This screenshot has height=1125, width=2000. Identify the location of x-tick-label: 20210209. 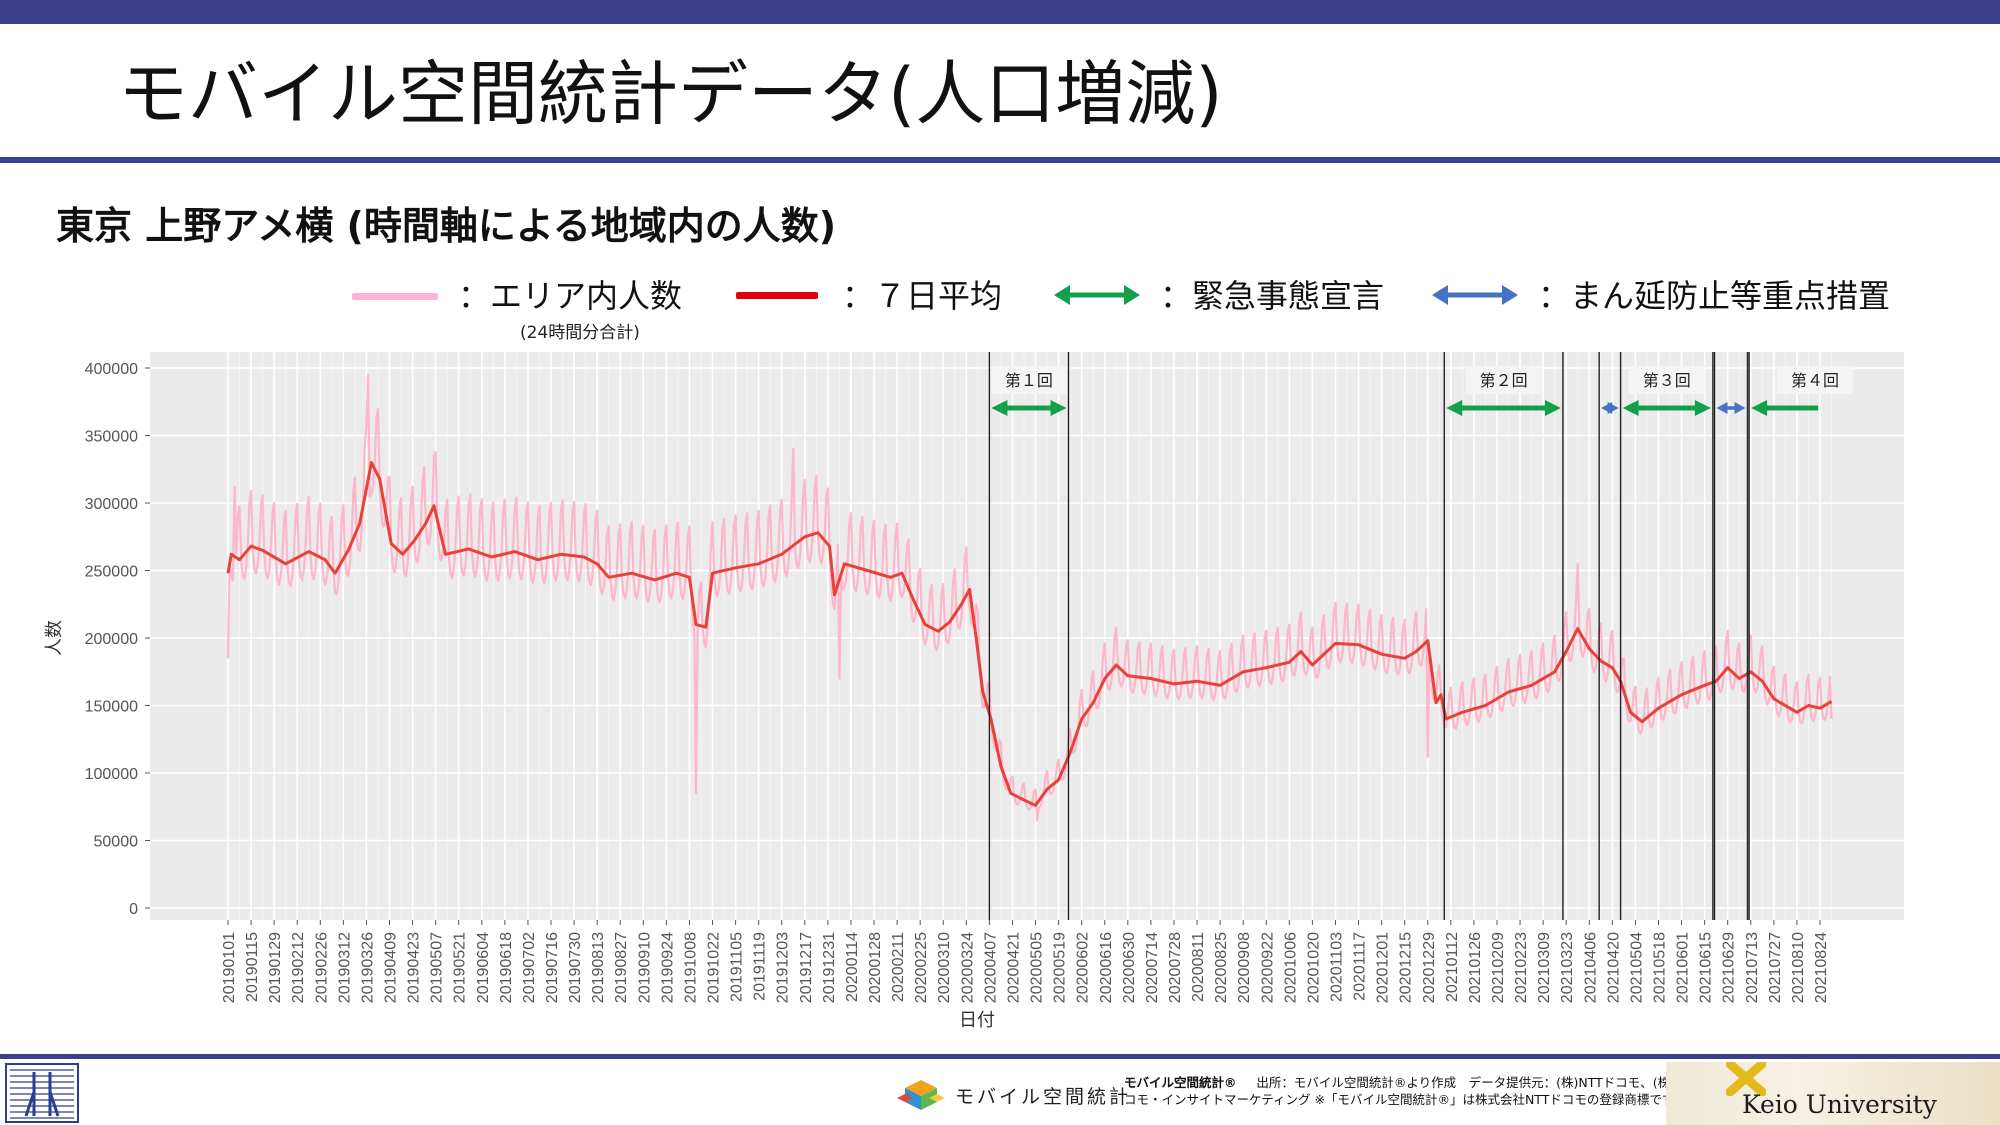
(1498, 967).